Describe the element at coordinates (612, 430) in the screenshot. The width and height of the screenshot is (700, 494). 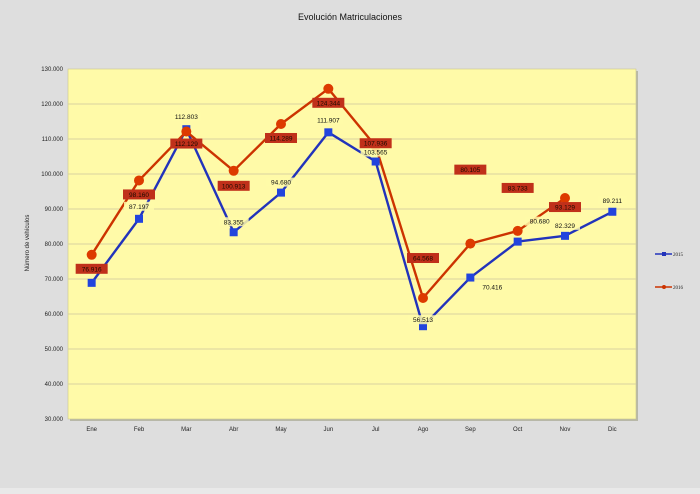
I see `x-tick-label: Dic` at that location.